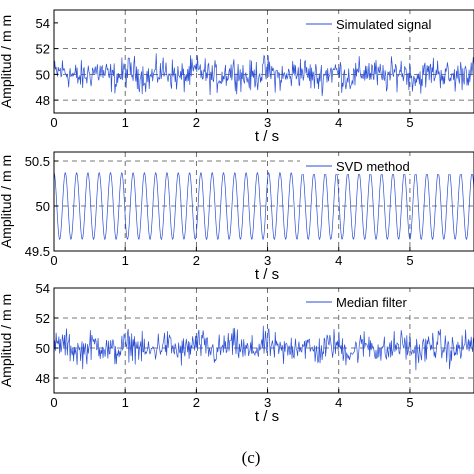 The width and height of the screenshot is (474, 474). What do you see at coordinates (37, 161) in the screenshot?
I see `y-tick-label: 50.5` at bounding box center [37, 161].